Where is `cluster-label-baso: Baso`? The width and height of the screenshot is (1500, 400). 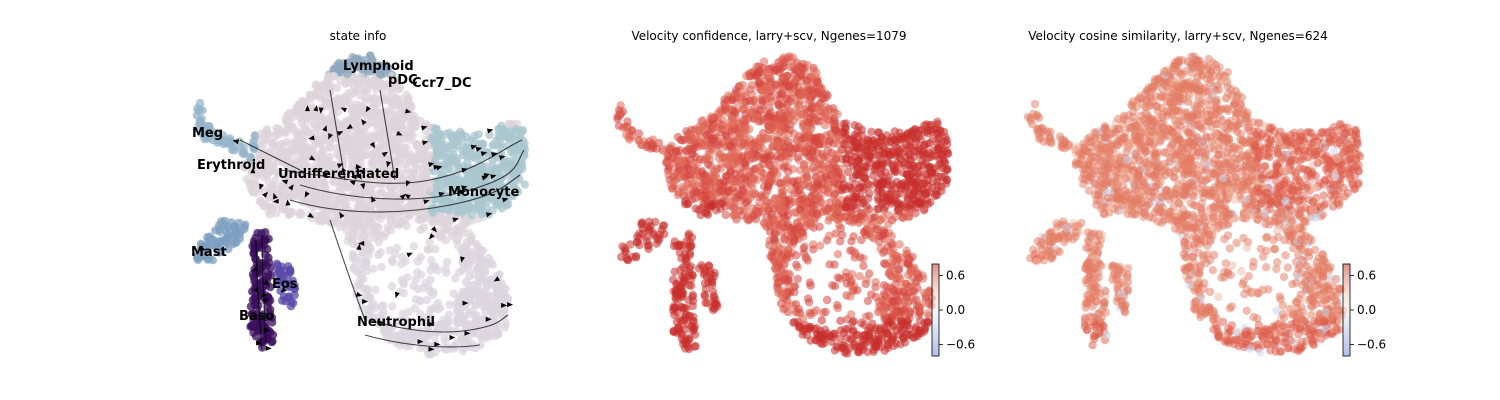
cluster-label-baso: Baso is located at coordinates (256, 316).